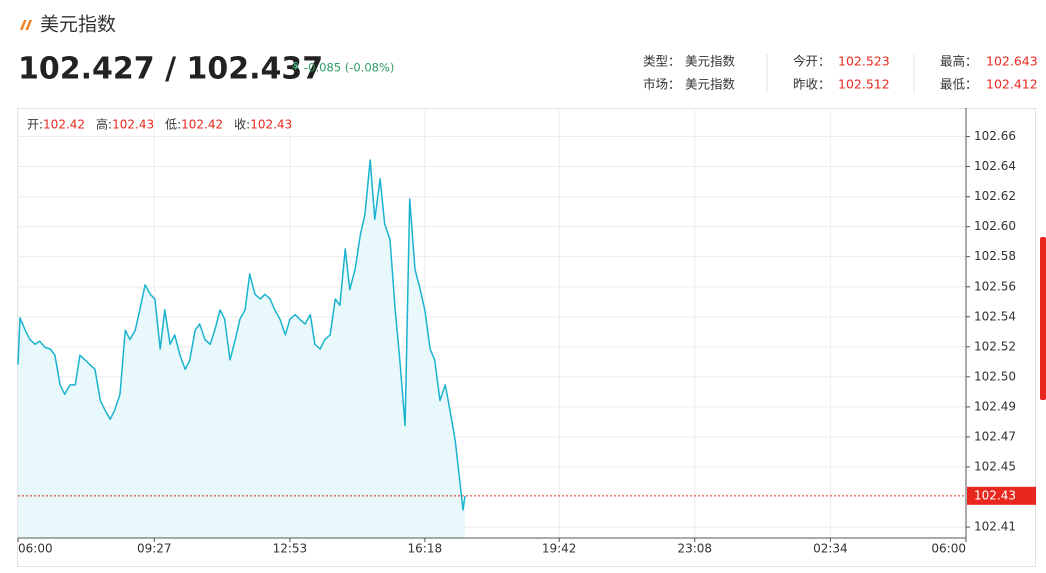 The image size is (1046, 573). What do you see at coordinates (173, 125) in the screenshot?
I see `ohlc-label: 低:` at bounding box center [173, 125].